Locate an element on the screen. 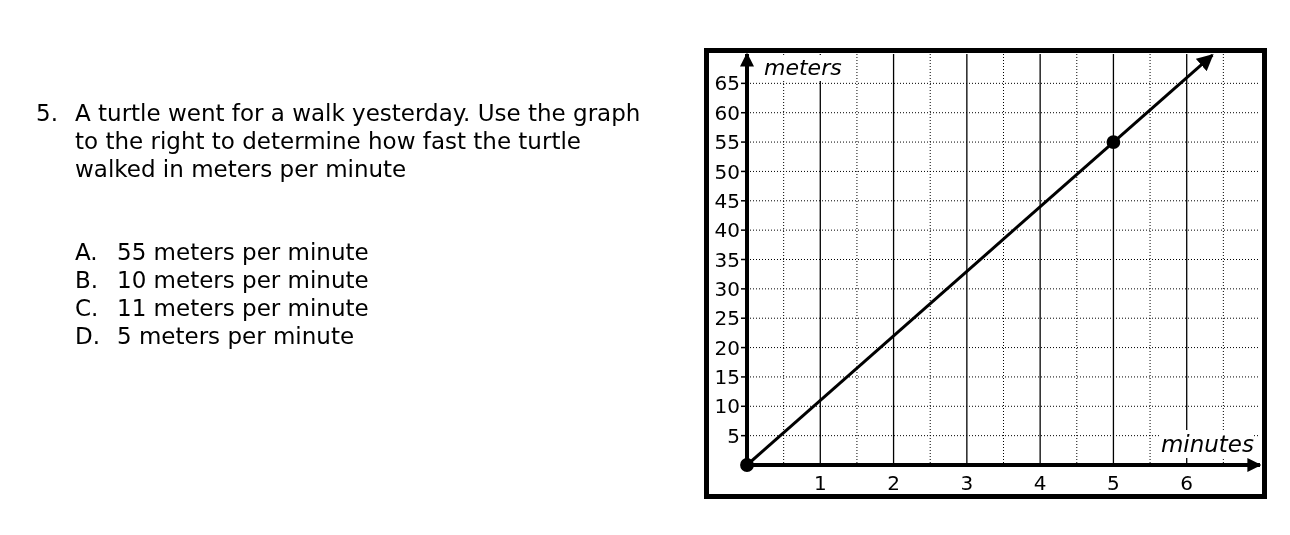 Image resolution: width=1290 pixels, height=535 pixels. x-tick-label: 3 is located at coordinates (967, 483).